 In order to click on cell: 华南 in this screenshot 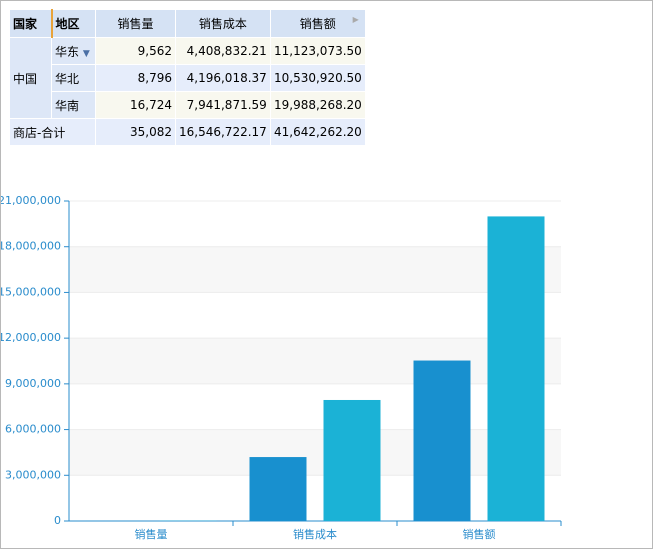, I will do `click(73, 105)`.